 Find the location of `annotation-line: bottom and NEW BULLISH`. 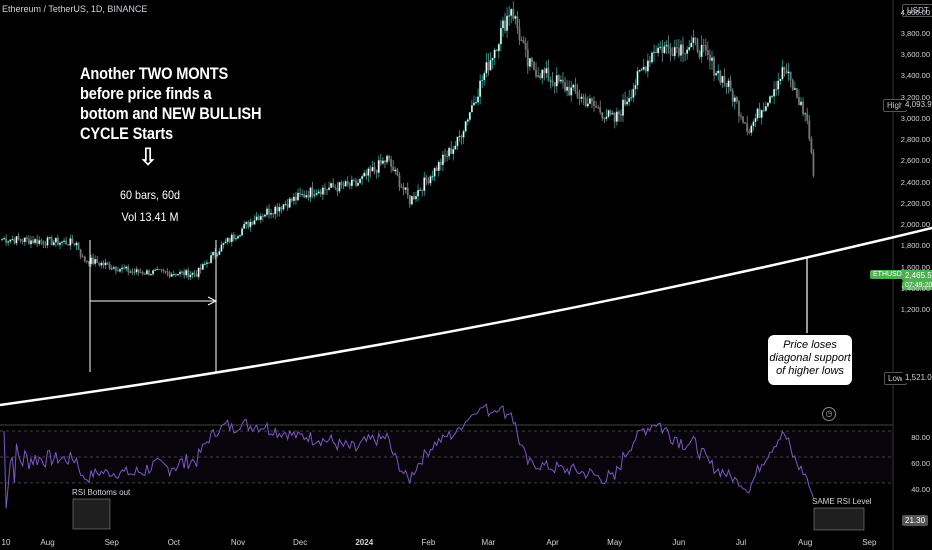

annotation-line: bottom and NEW BULLISH is located at coordinates (171, 113).